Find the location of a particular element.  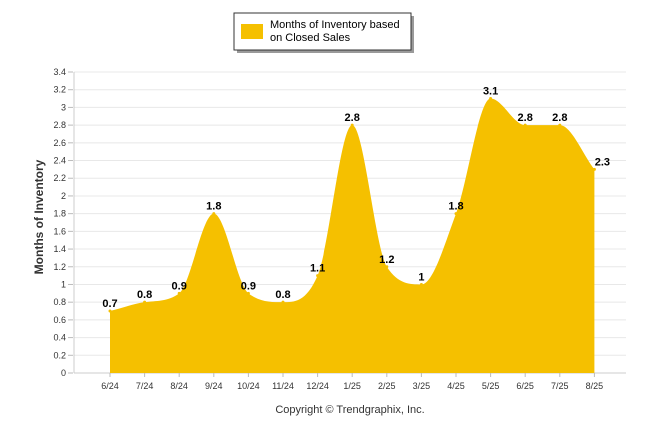

y-tick-label: 2.4 is located at coordinates (59, 161).